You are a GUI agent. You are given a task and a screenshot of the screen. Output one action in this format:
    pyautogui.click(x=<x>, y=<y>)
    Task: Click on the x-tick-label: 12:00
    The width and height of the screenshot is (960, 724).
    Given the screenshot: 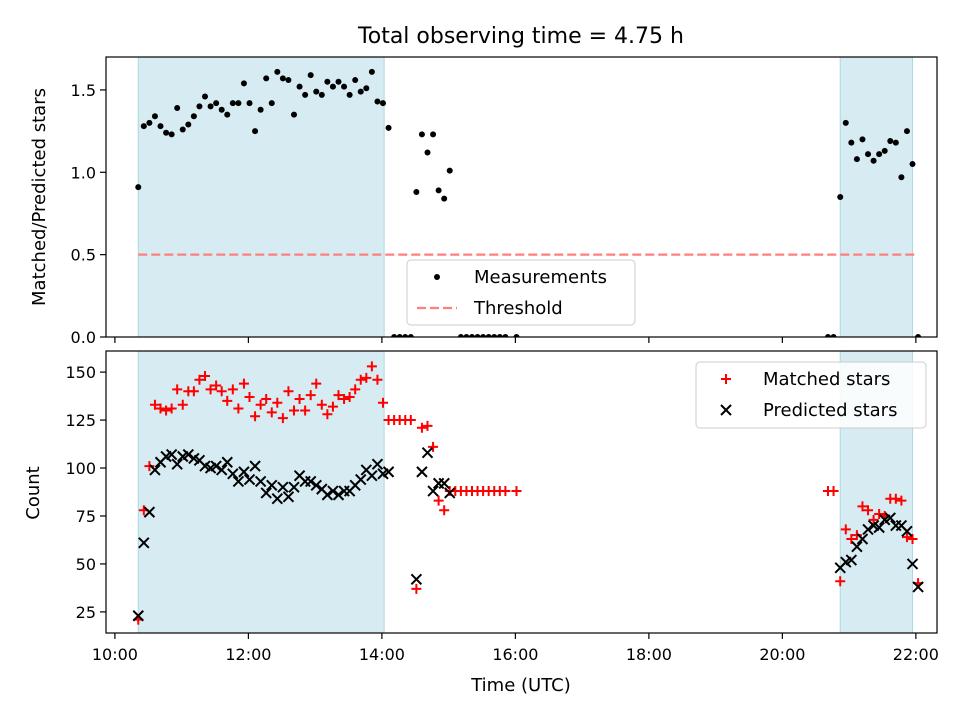 What is the action you would take?
    pyautogui.click(x=248, y=654)
    